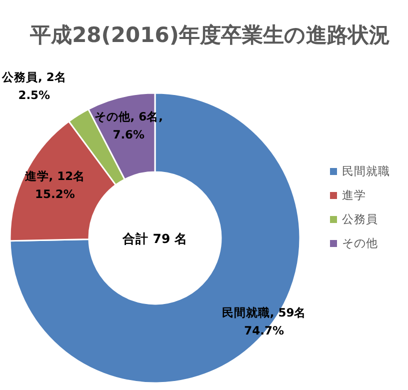 This screenshot has height=390, width=408. I want to click on text: 合計 79 名, so click(154, 238).